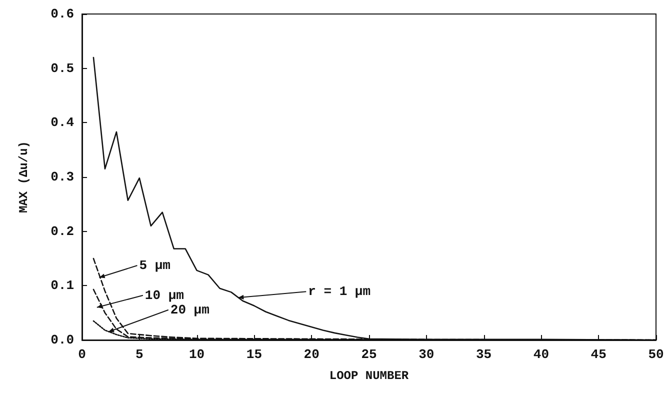 Image resolution: width=668 pixels, height=404 pixels. What do you see at coordinates (656, 354) in the screenshot?
I see `x-tick-label: 50` at bounding box center [656, 354].